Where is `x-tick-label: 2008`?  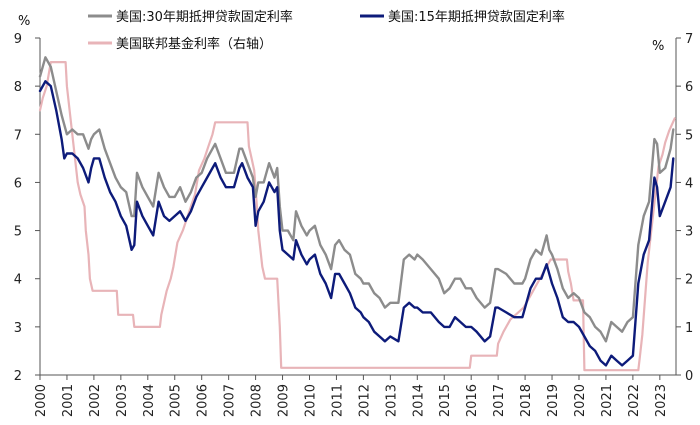
x-tick-label: 2008 is located at coordinates (257, 400).